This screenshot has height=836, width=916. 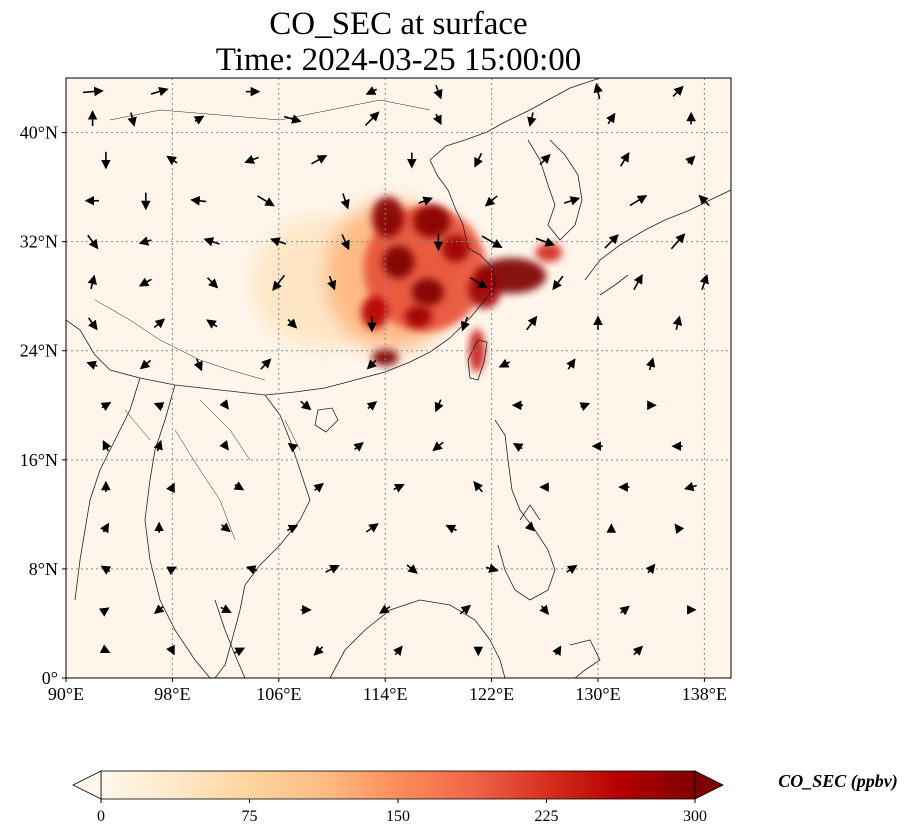 What do you see at coordinates (417, 638) in the screenshot?
I see `coastline-borneo` at bounding box center [417, 638].